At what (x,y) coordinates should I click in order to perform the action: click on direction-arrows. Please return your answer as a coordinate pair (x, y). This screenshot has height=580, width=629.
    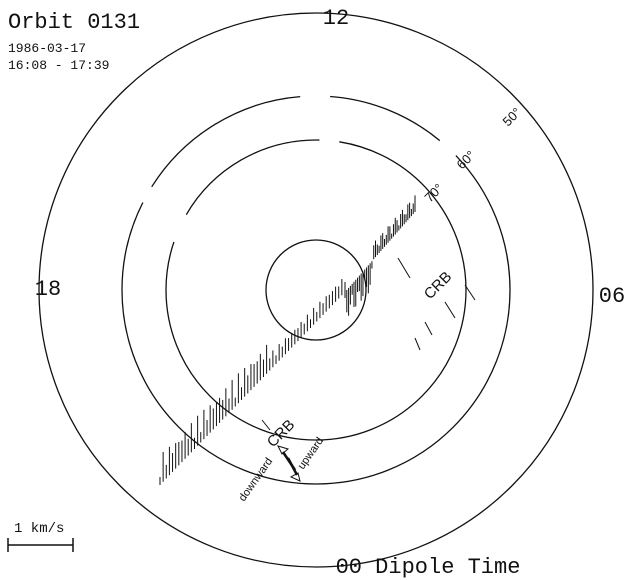
    Looking at the image, I should click on (368, 369).